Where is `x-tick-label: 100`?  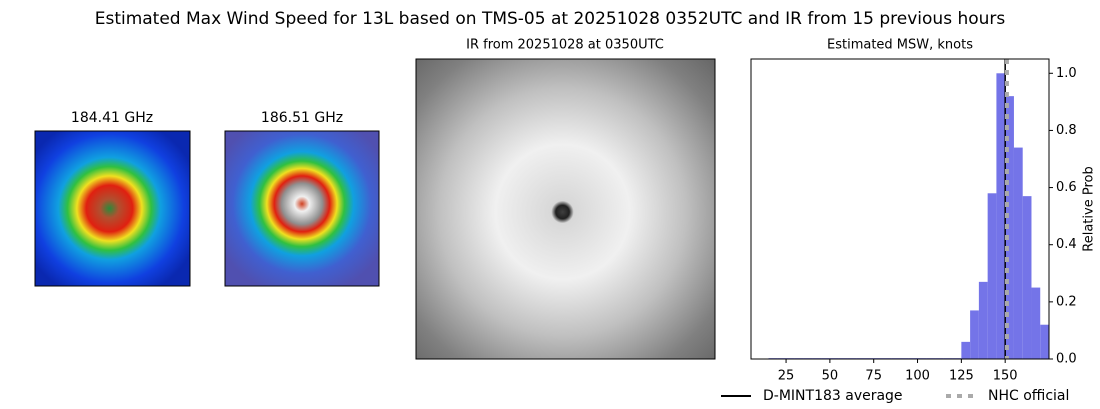 x-tick-label: 100 is located at coordinates (917, 376).